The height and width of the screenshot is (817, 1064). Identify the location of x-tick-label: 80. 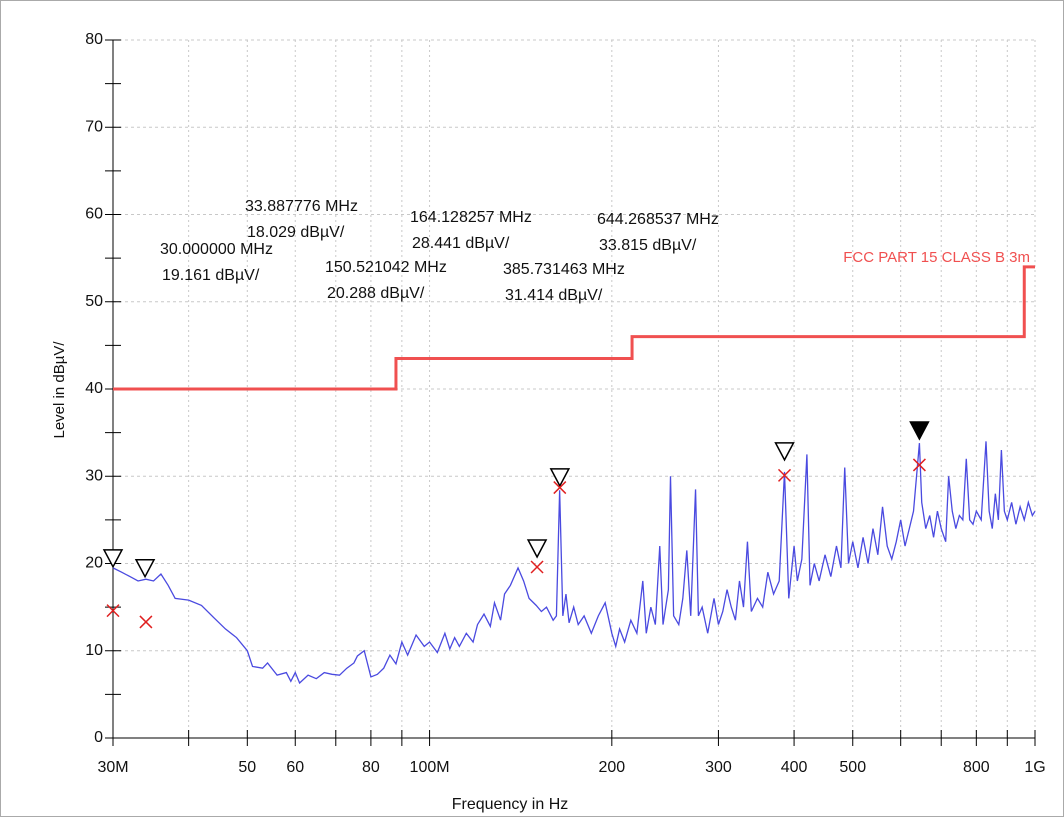
(371, 767).